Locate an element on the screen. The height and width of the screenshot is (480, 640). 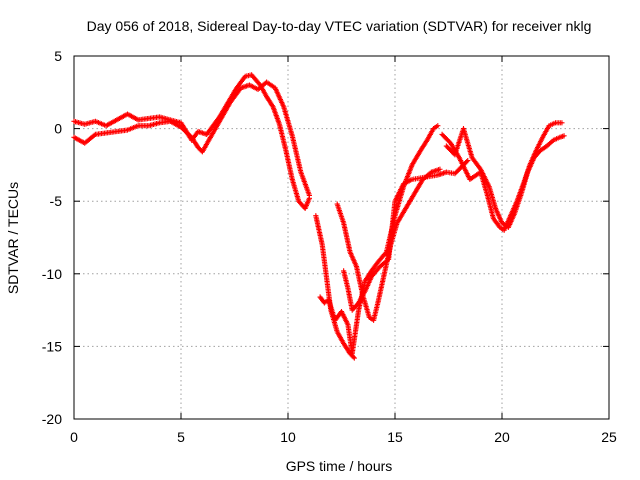
x-tick-label: 5 is located at coordinates (181, 437).